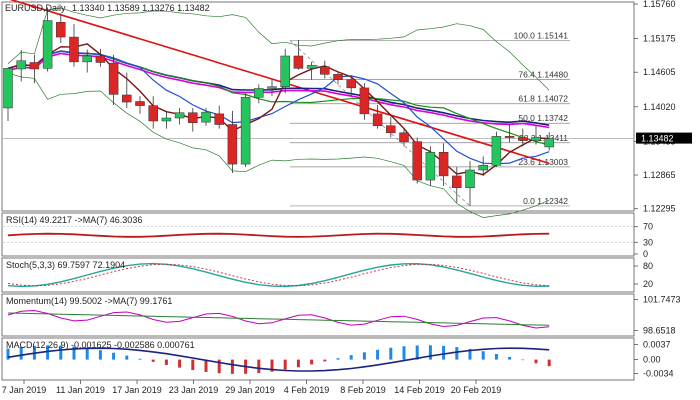 This screenshot has width=700, height=400. I want to click on momentum-line, so click(278, 319).